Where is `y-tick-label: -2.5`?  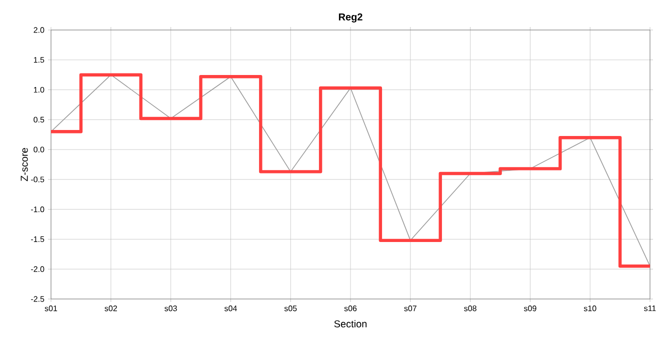 y-tick-label: -2.5 is located at coordinates (37, 299).